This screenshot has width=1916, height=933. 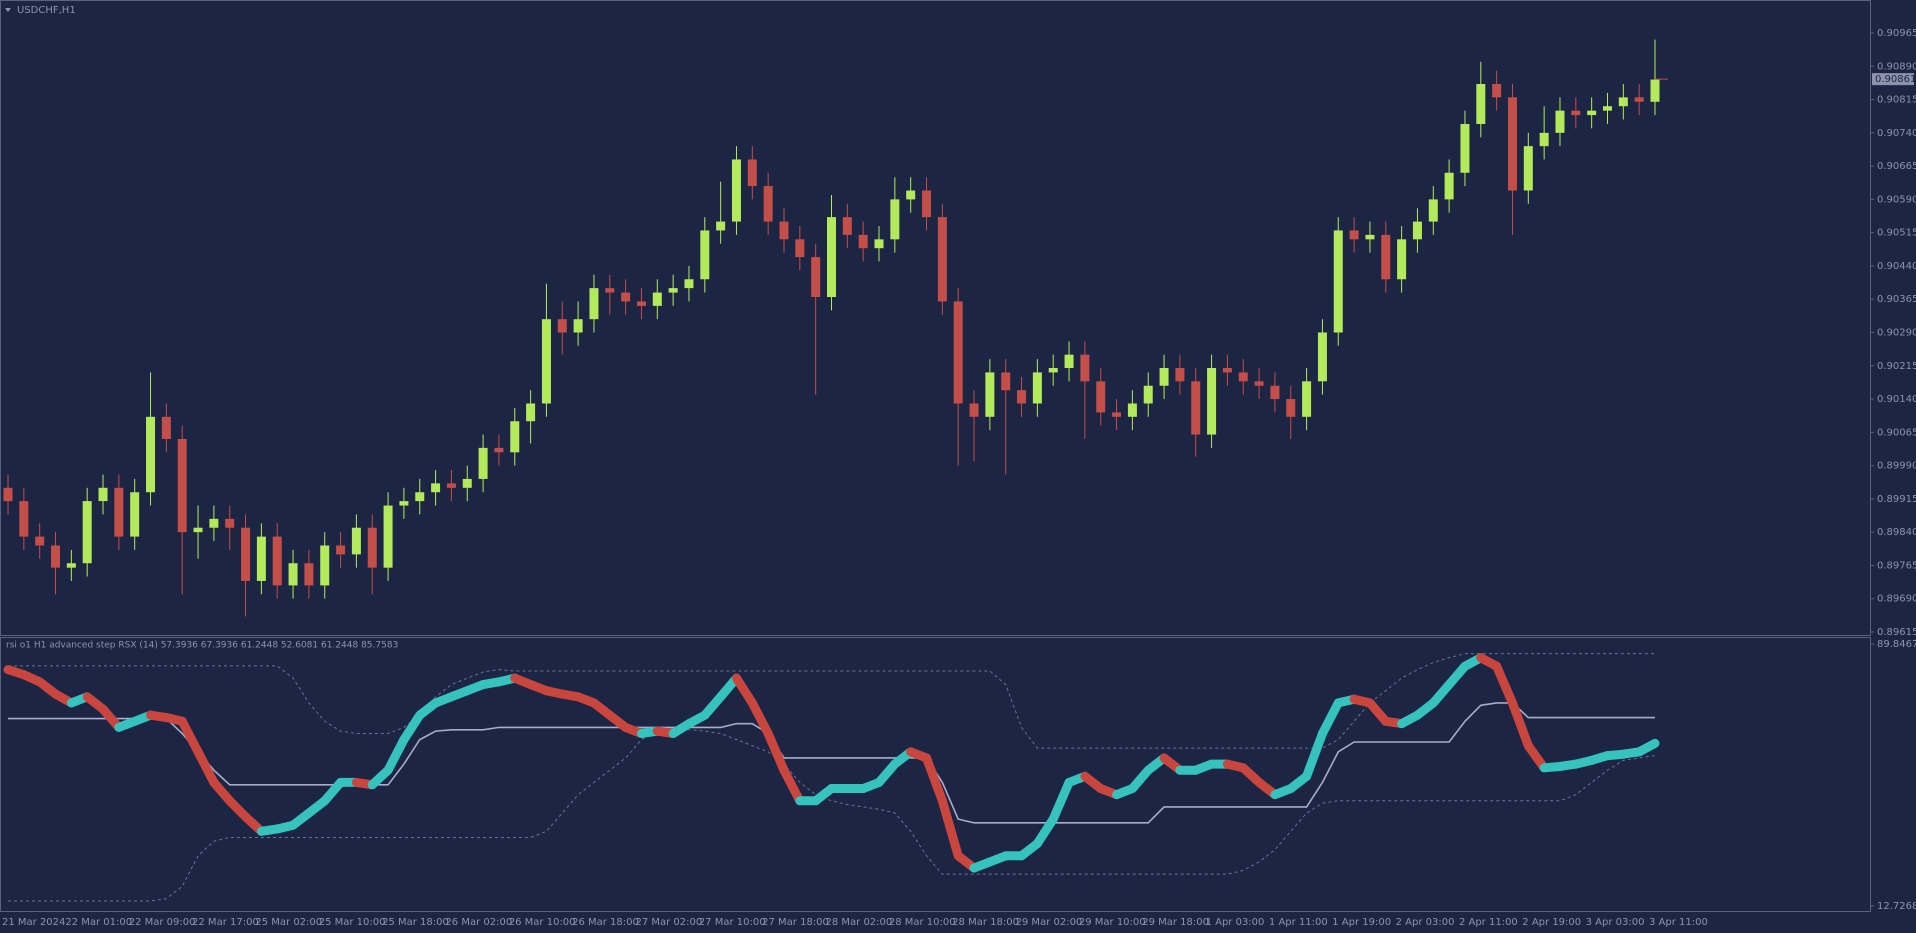 I want to click on x-tick-label: 2 Apr 11:00, so click(x=1488, y=922).